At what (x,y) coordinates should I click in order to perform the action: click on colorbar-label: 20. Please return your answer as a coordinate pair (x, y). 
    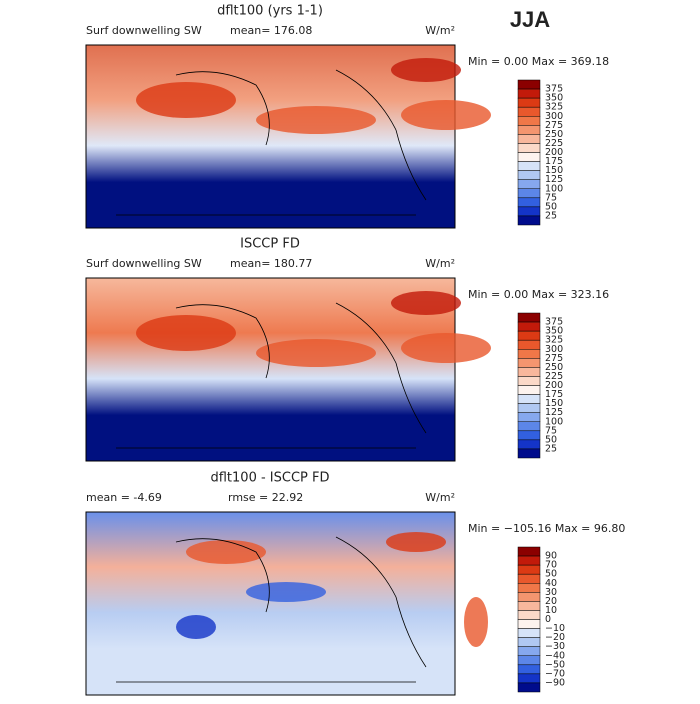
    Looking at the image, I should click on (551, 601).